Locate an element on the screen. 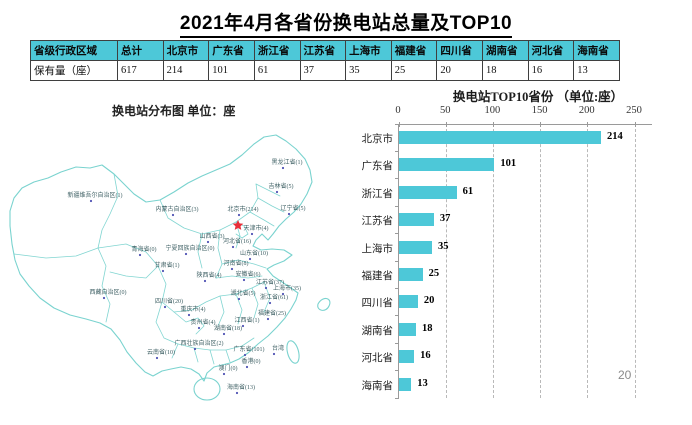  map-province-label: 上海市(35) is located at coordinates (287, 288).